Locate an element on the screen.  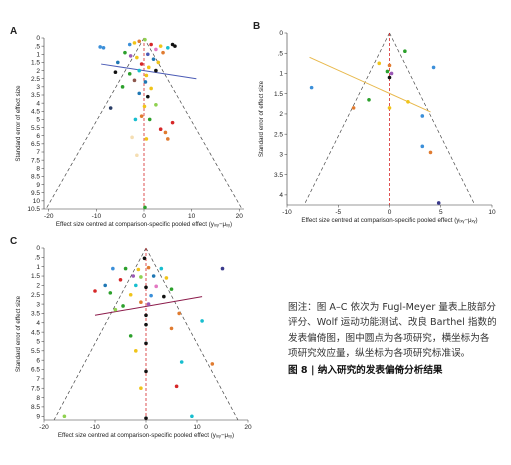
y-tick-label: 8.5 is located at coordinates (35, 407).